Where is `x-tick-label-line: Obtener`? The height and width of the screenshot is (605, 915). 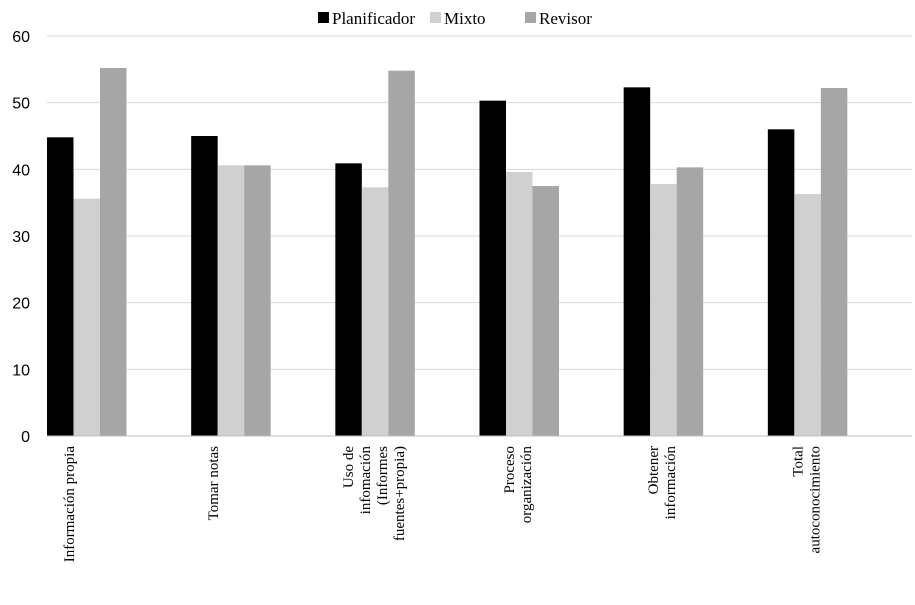
x-tick-label-line: Obtener is located at coordinates (654, 470).